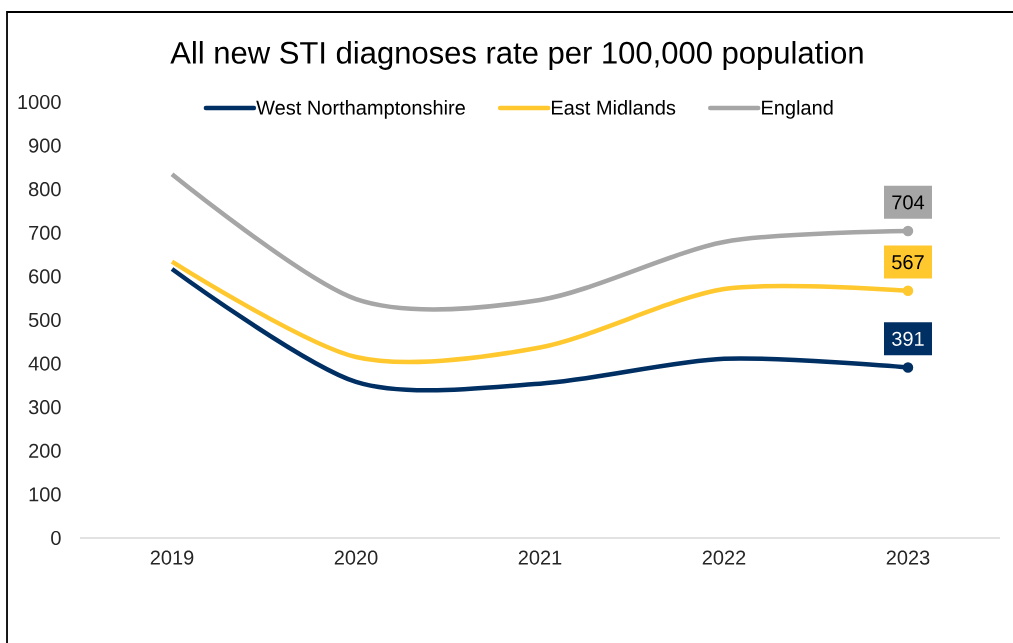 This screenshot has height=643, width=1013. Describe the element at coordinates (45, 276) in the screenshot. I see `y-tick-label: 600` at that location.